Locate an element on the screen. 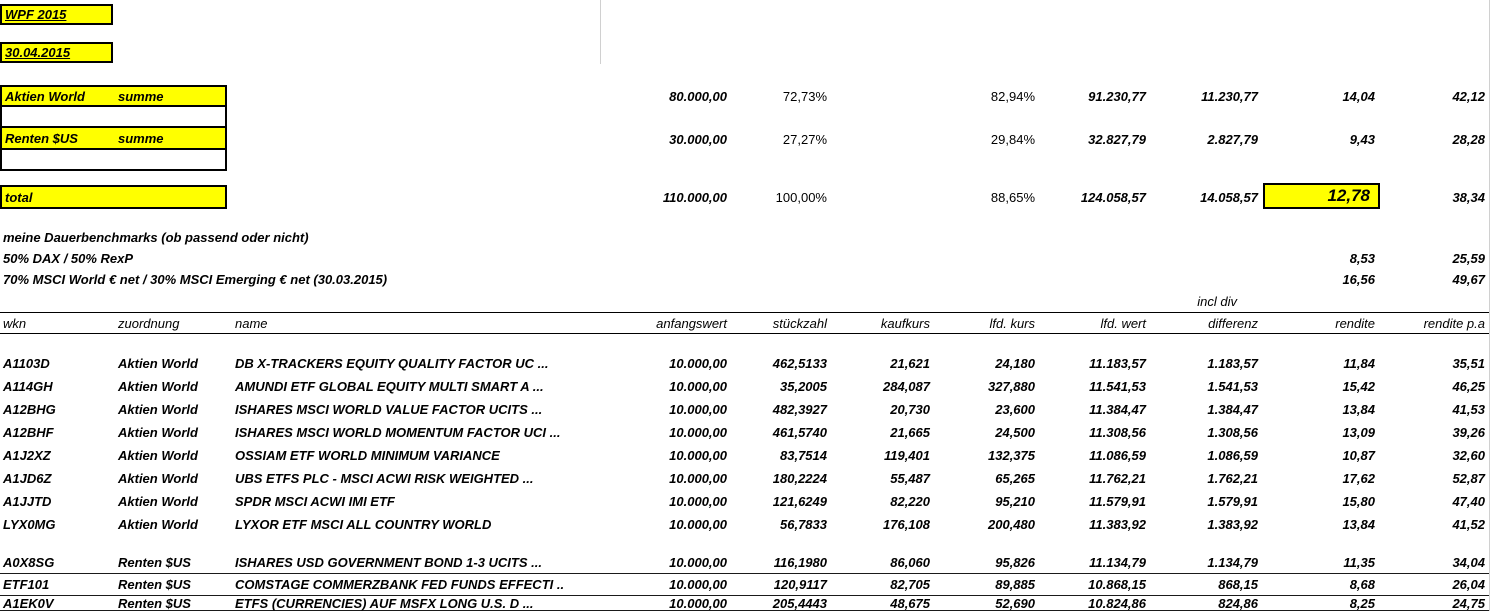  cell-stueckzahl: 180,2224 is located at coordinates (799, 478).